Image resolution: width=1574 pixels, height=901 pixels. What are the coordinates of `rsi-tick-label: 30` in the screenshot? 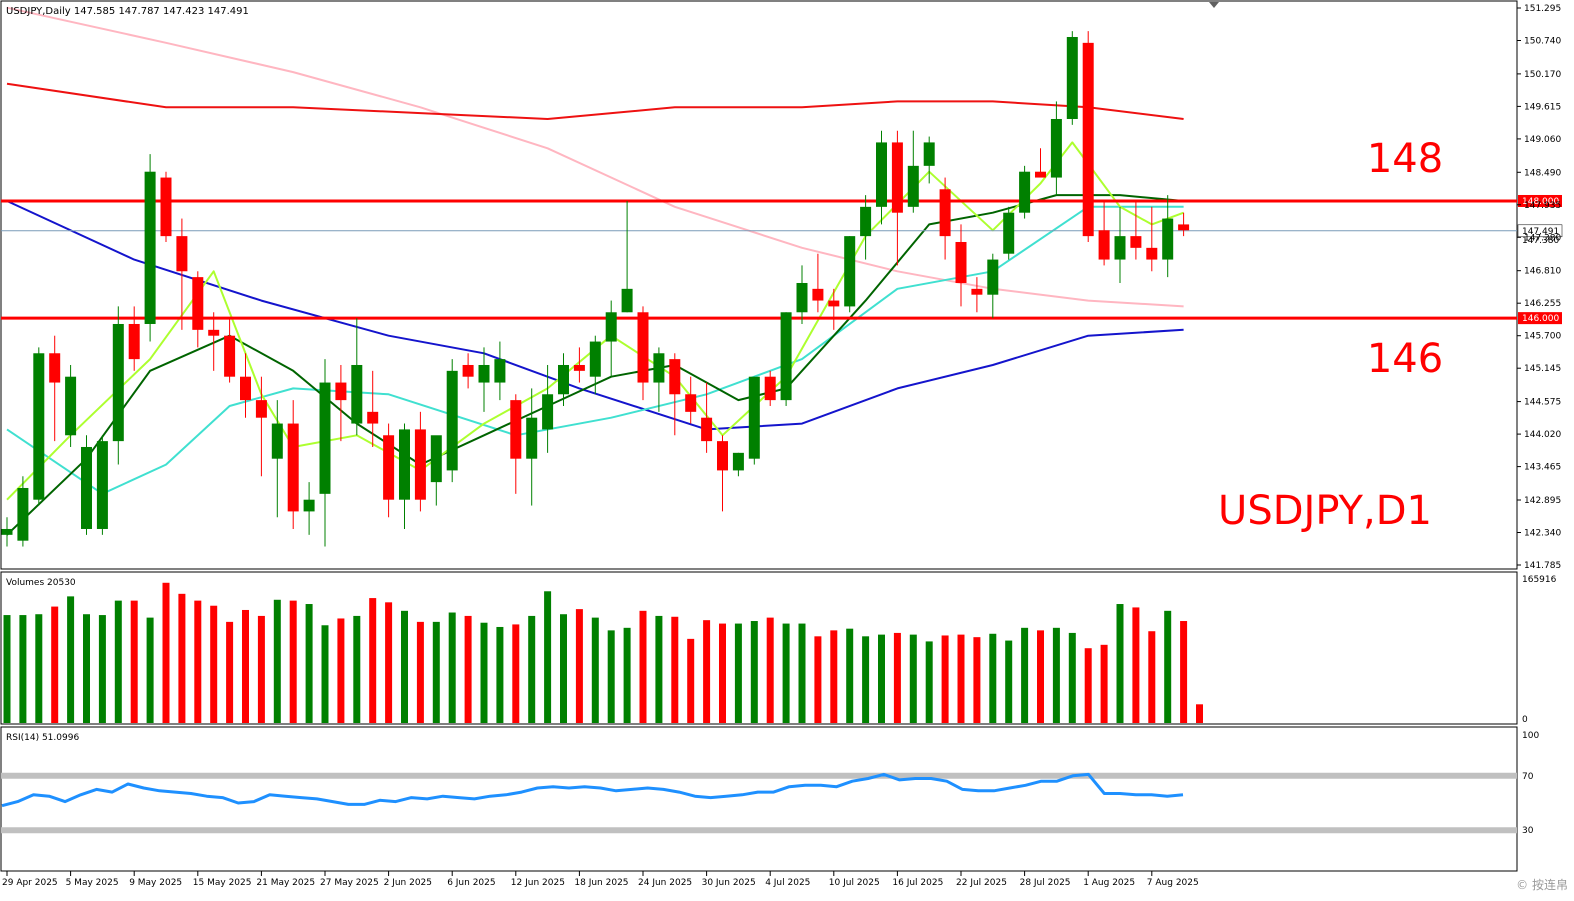 It's located at (1528, 831).